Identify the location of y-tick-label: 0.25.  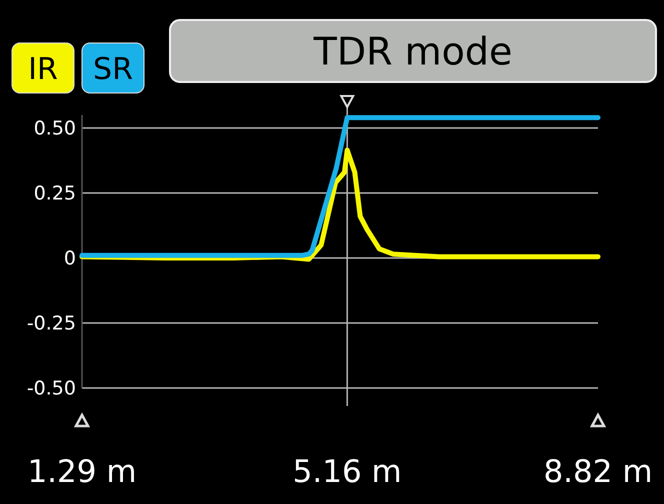
(55, 193).